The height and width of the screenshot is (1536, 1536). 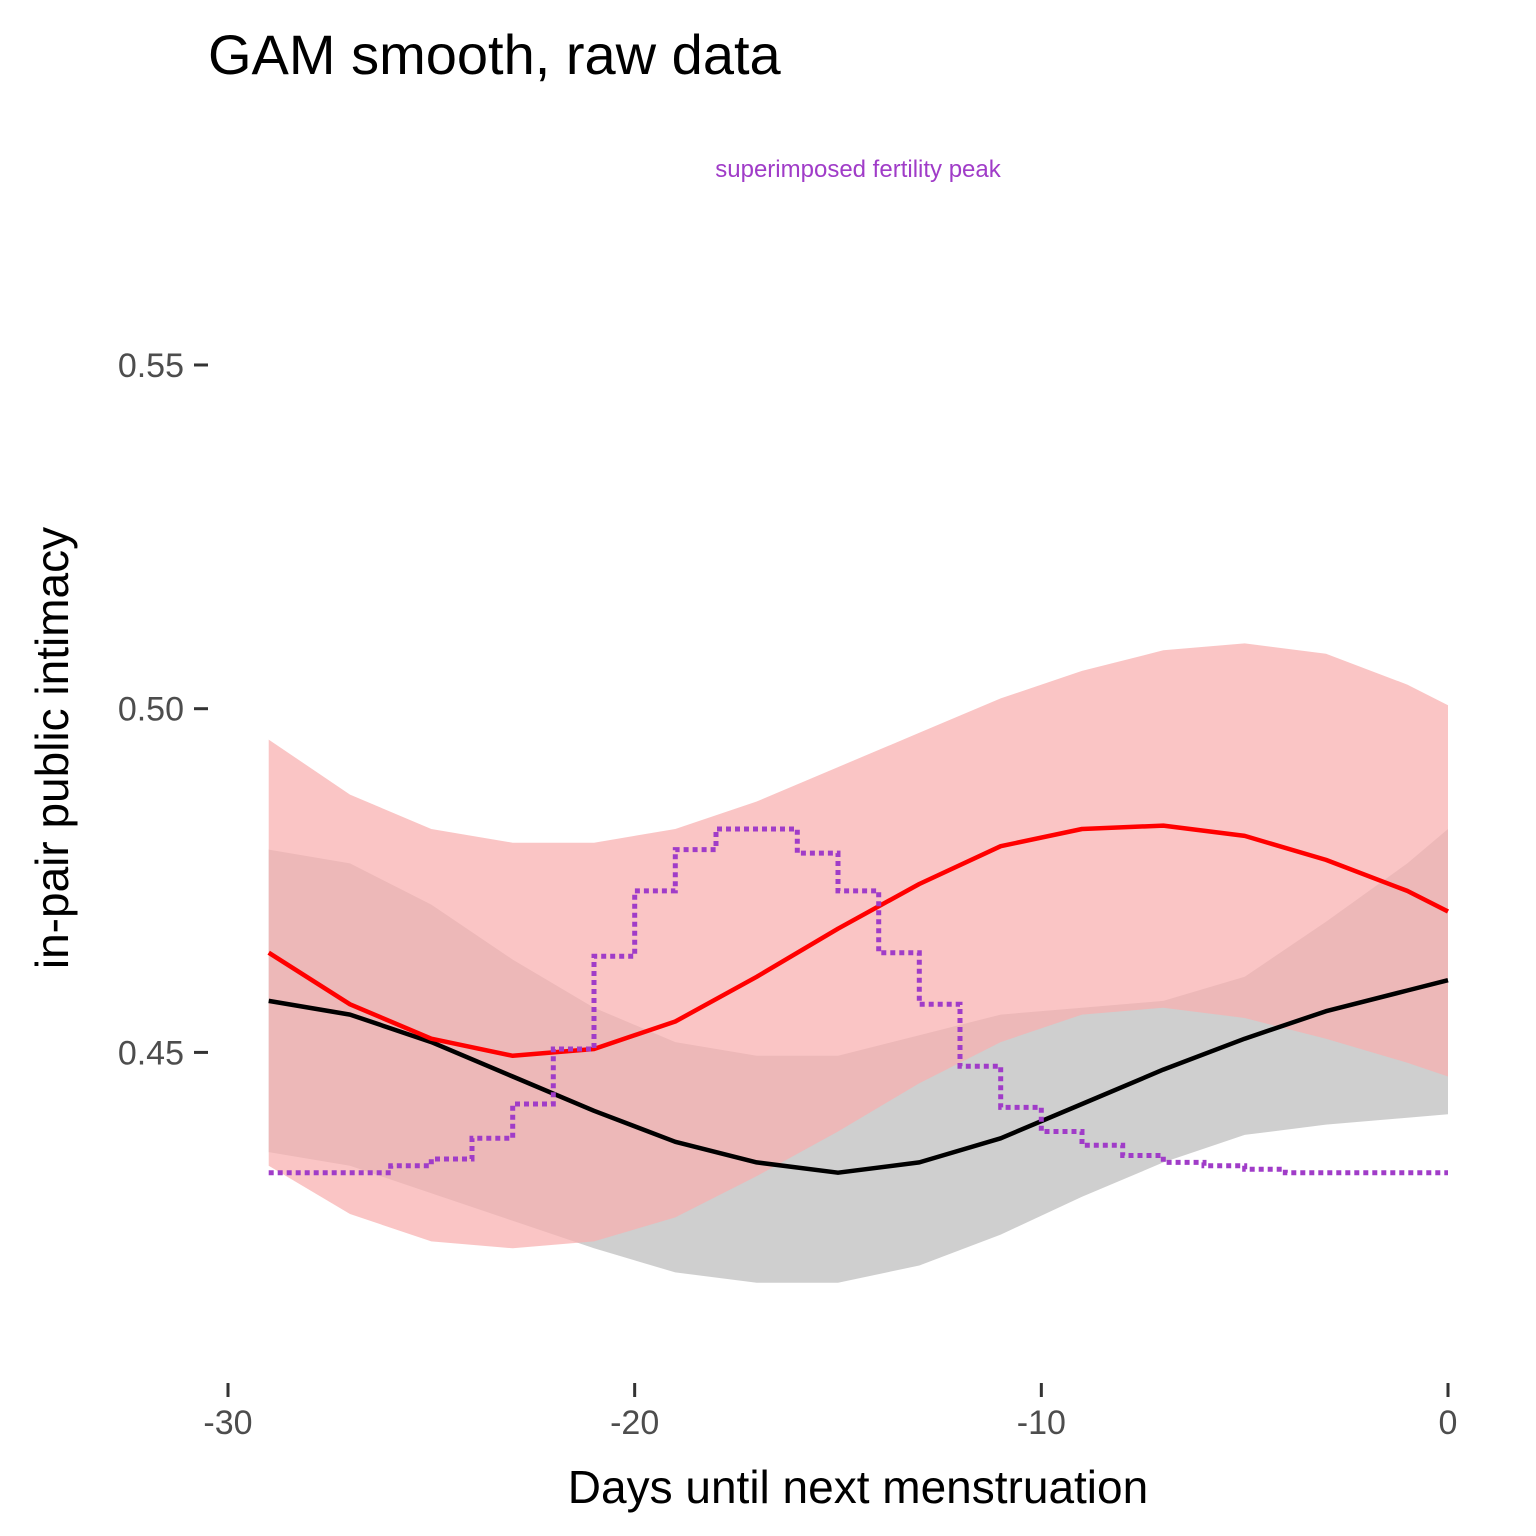 What do you see at coordinates (858, 169) in the screenshot?
I see `annotation-fertility-peak: superimposed fertility peak` at bounding box center [858, 169].